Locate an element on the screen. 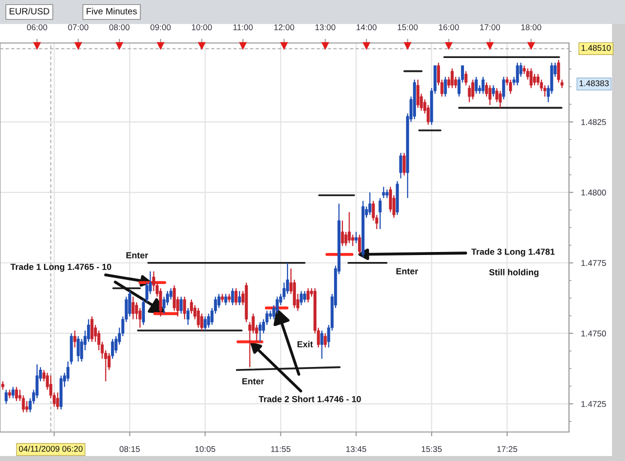  chart-title: EUR/USD is located at coordinates (30, 11).